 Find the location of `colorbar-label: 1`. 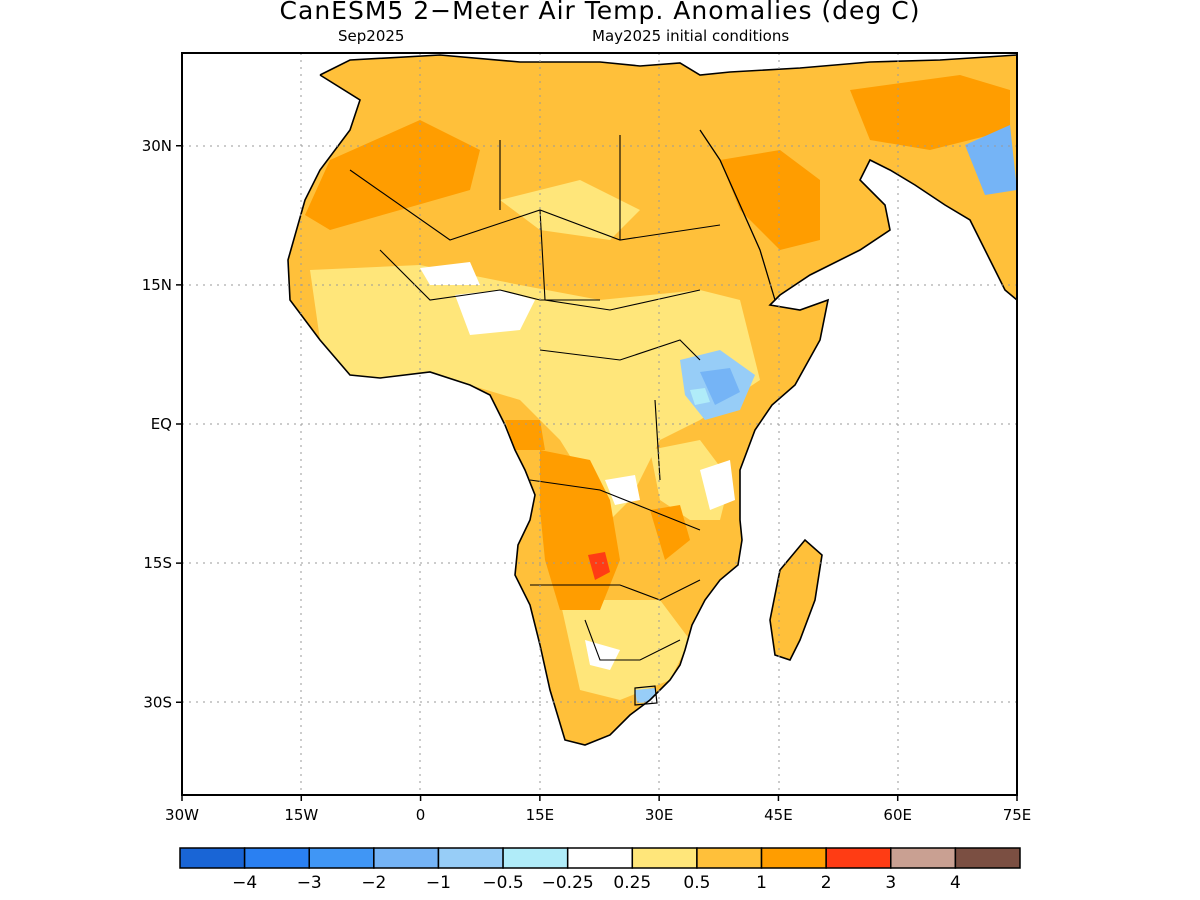

colorbar-label: 1 is located at coordinates (761, 883).